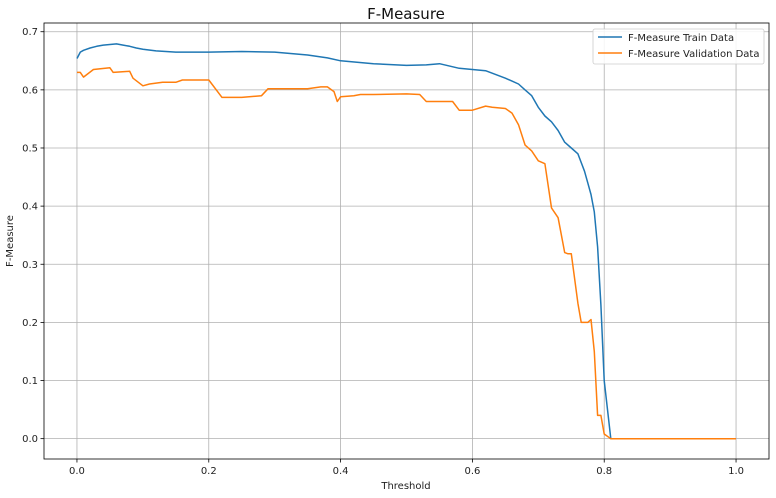 This screenshot has width=776, height=498. Describe the element at coordinates (604, 471) in the screenshot. I see `x-tick-label: 0.8` at that location.